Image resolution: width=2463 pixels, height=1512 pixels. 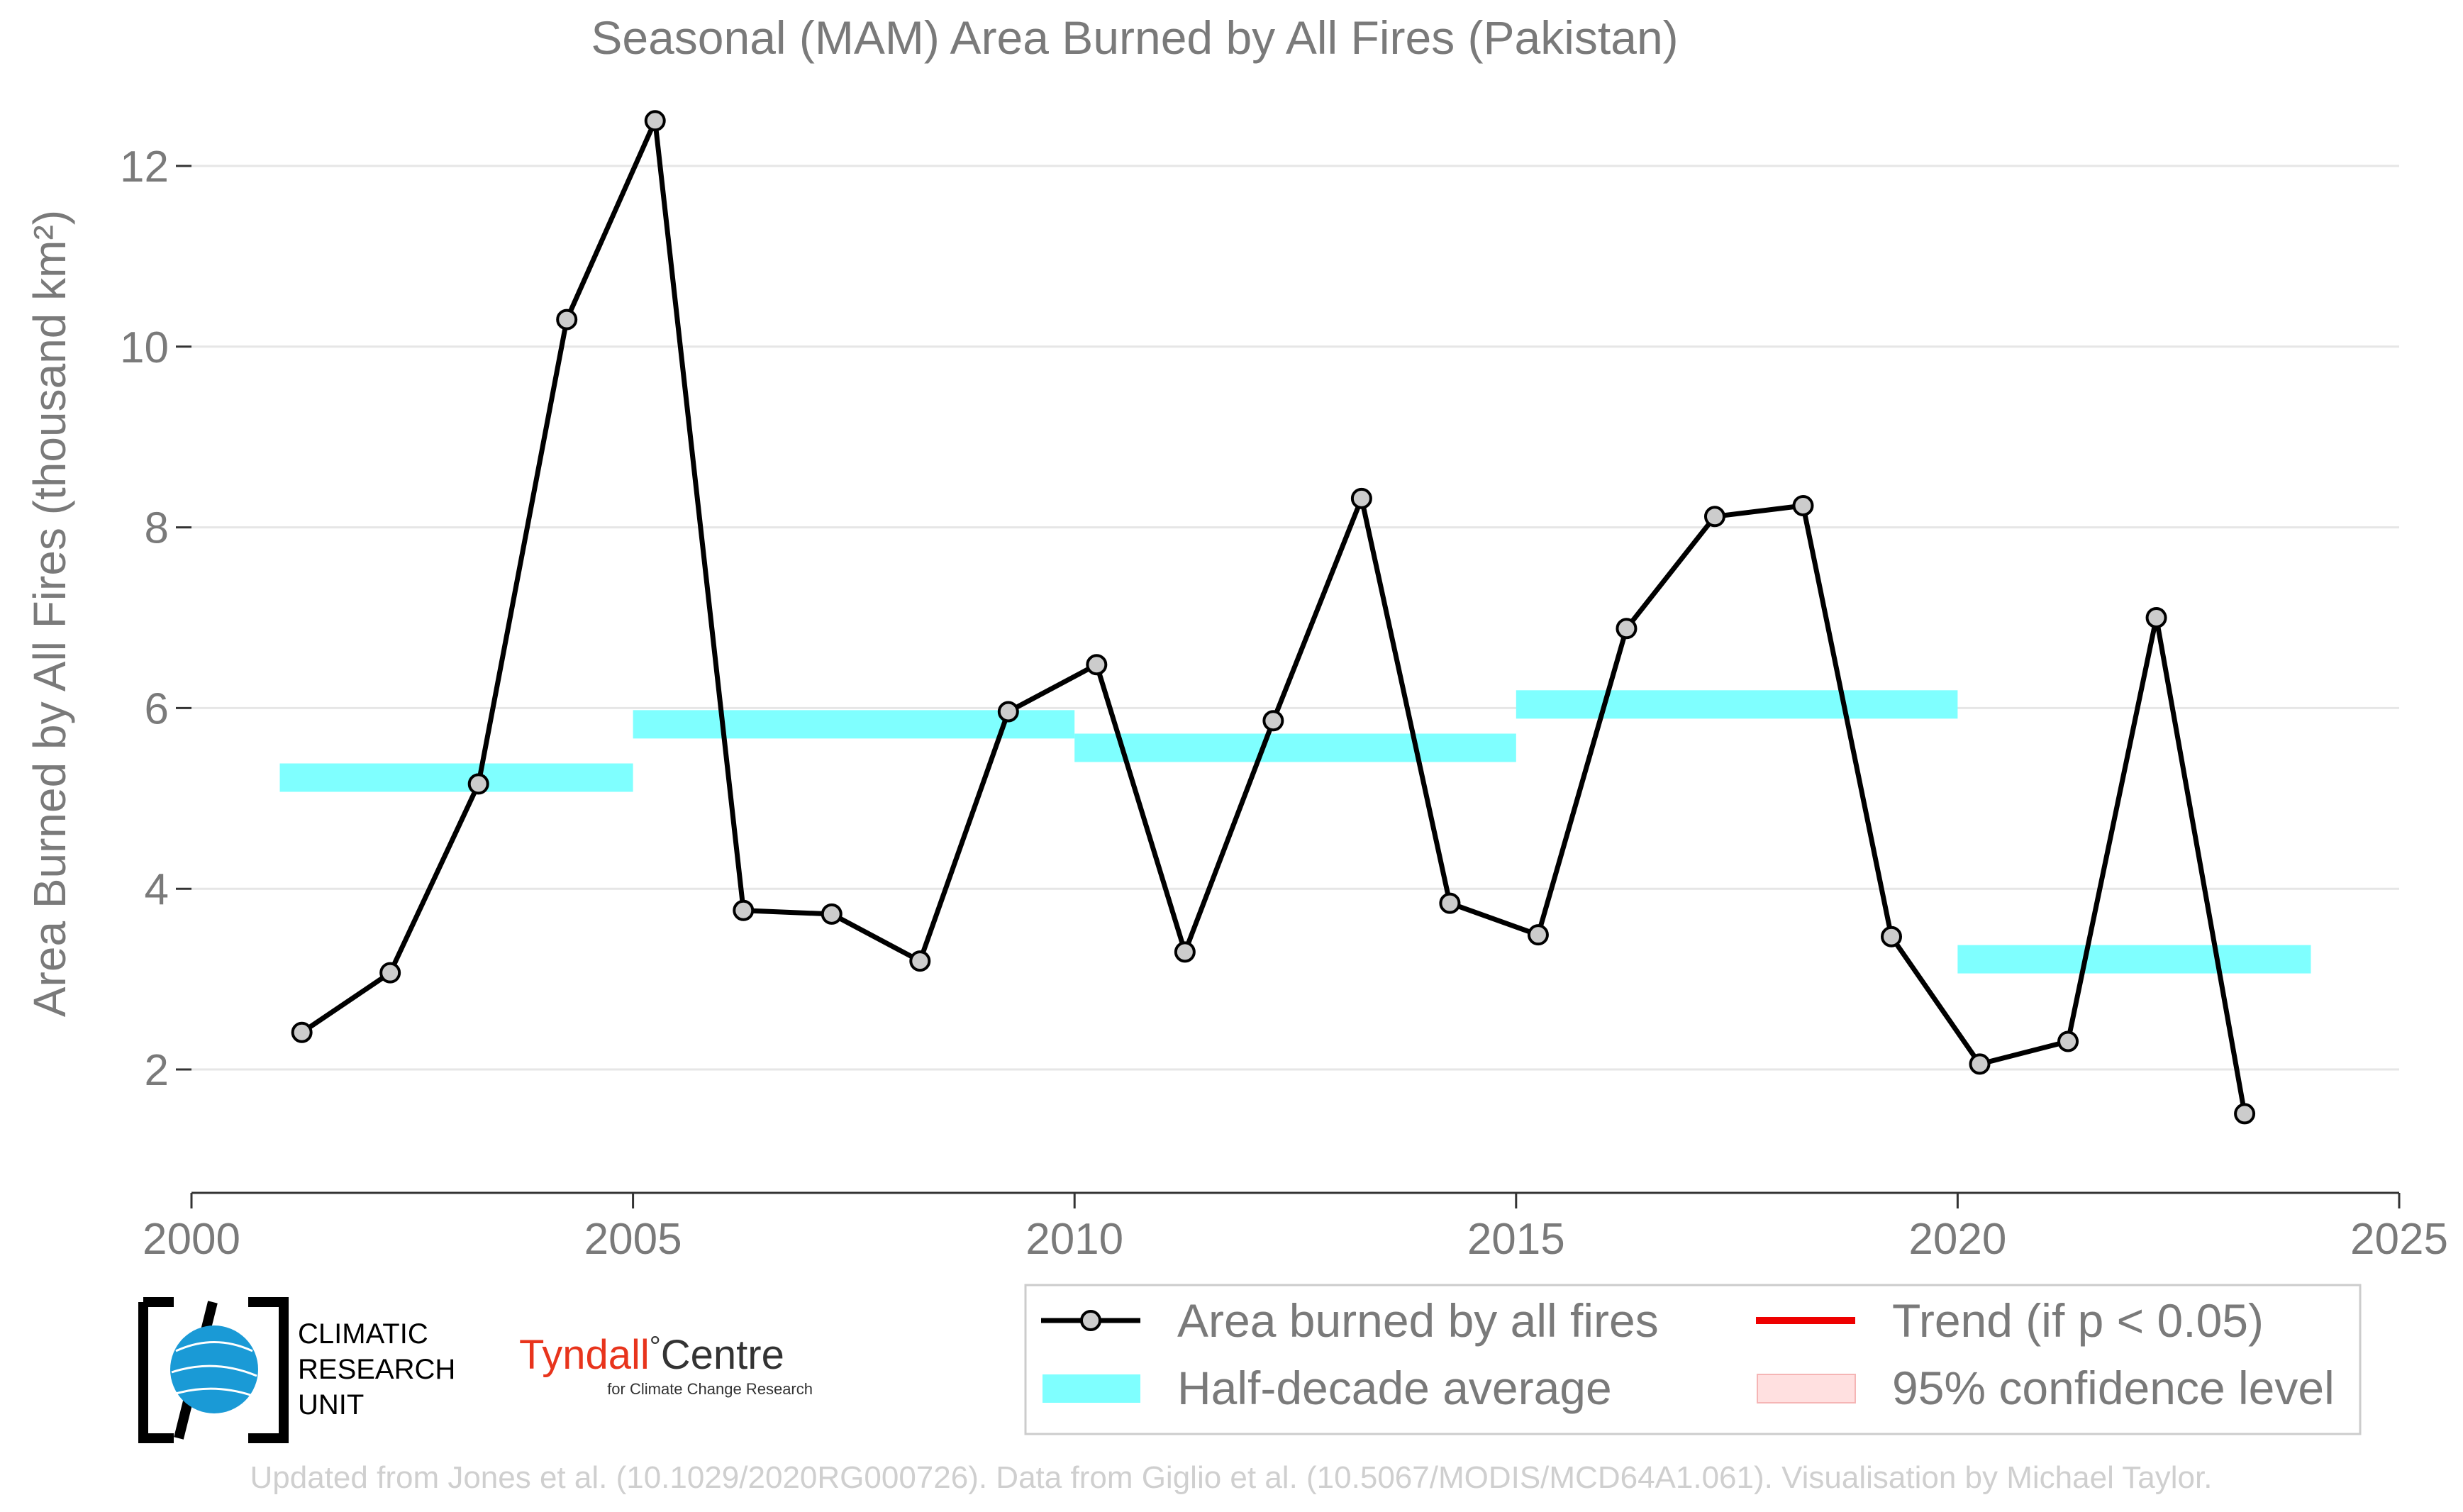 What do you see at coordinates (376, 1369) in the screenshot?
I see `cru-logo-line2: RESEARCH` at bounding box center [376, 1369].